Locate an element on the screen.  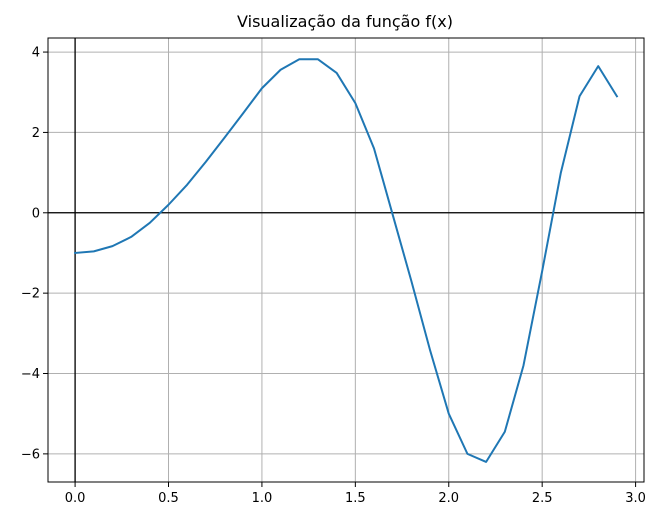
y-tick-label: −2 is located at coordinates (30, 294).